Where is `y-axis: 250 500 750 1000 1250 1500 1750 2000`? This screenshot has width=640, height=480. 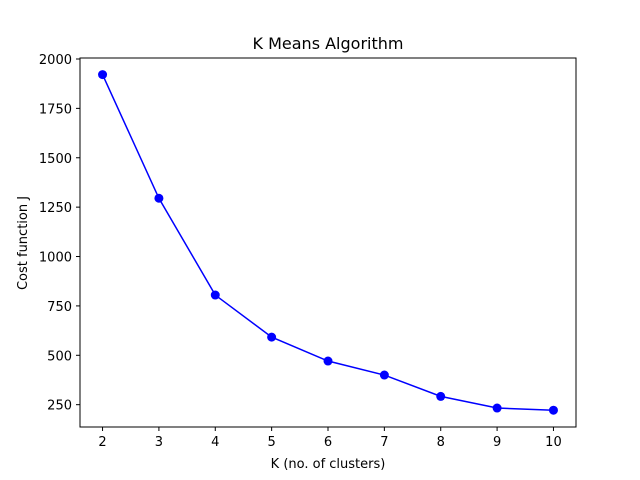
y-axis: 250 500 750 1000 1250 1500 1750 2000 is located at coordinates (59, 233).